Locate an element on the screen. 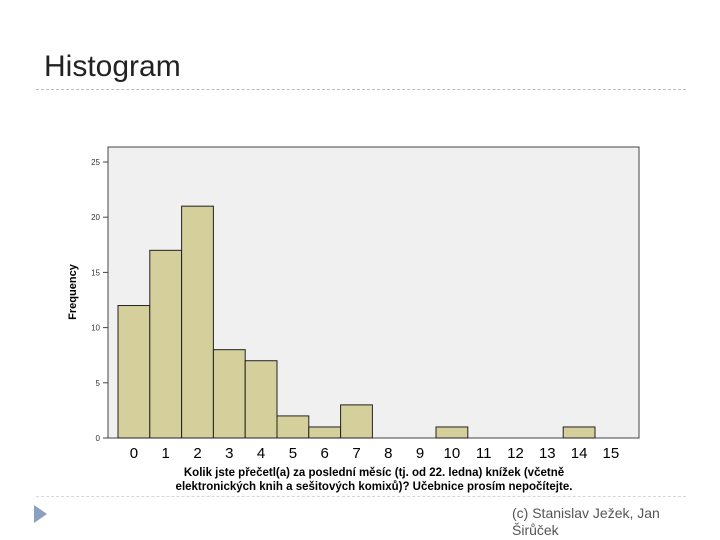  y-axis-label: Frequency is located at coordinates (73, 291).